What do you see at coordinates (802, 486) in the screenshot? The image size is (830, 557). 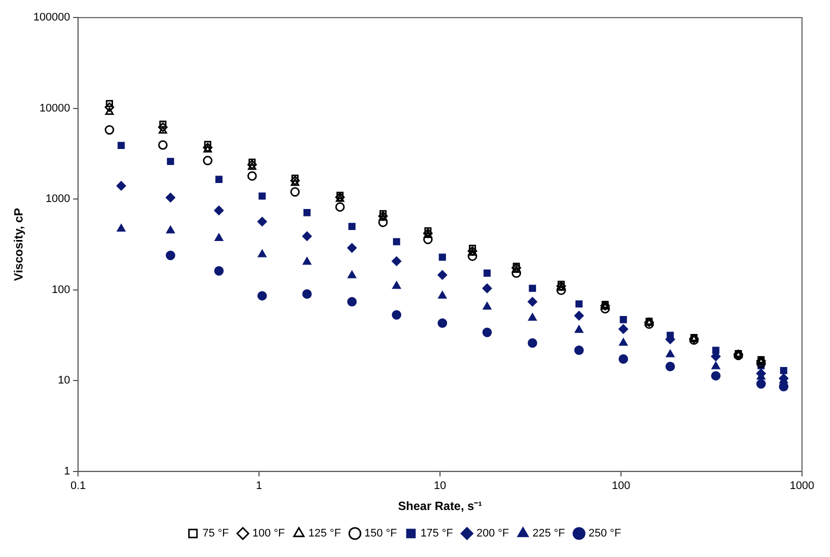 I see `x-tick-label: 1000` at bounding box center [802, 486].